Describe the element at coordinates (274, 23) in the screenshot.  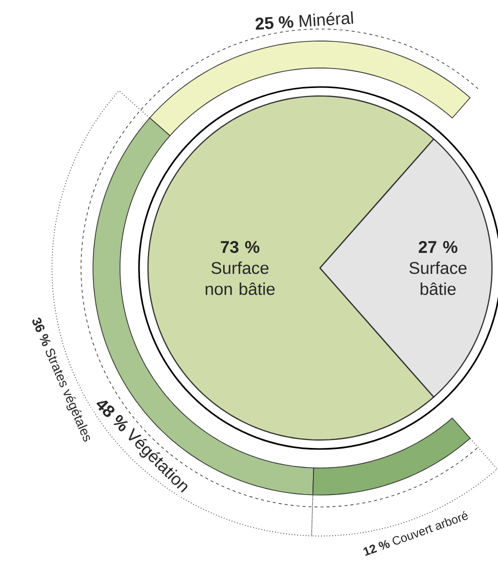
I see `data-label: 25 %` at that location.